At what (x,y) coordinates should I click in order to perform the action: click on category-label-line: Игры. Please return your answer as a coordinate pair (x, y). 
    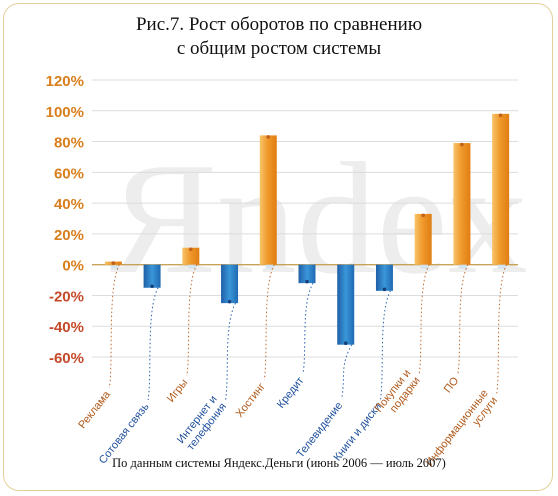
    Looking at the image, I should click on (177, 391).